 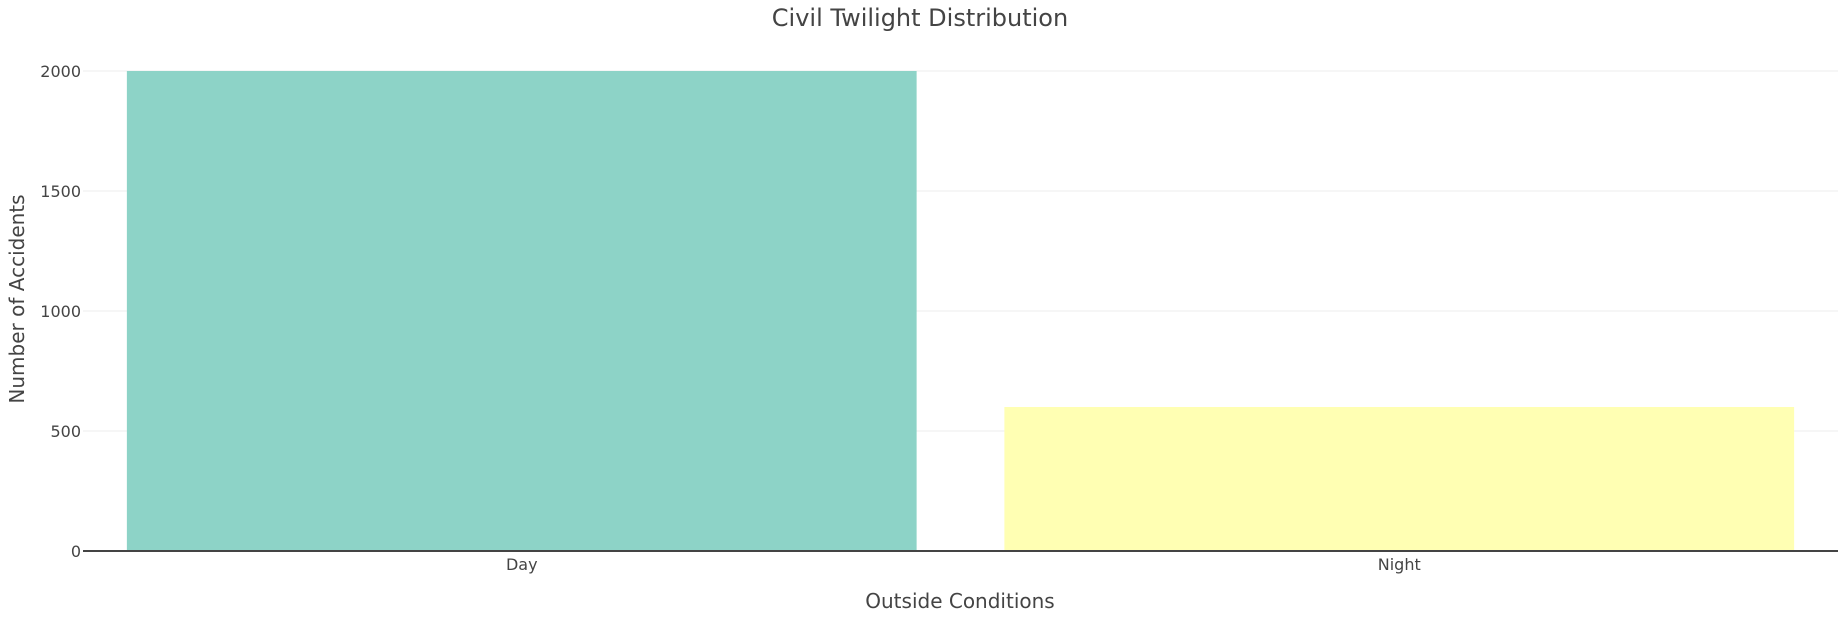 I want to click on y-tick-label: 0, so click(x=76, y=551).